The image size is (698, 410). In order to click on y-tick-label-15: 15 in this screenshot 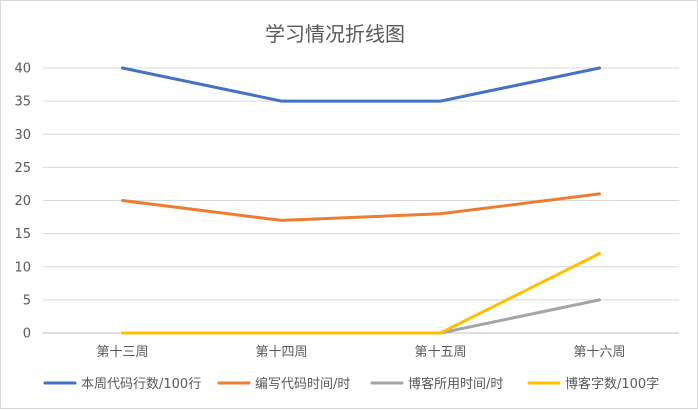, I will do `click(22, 234)`.